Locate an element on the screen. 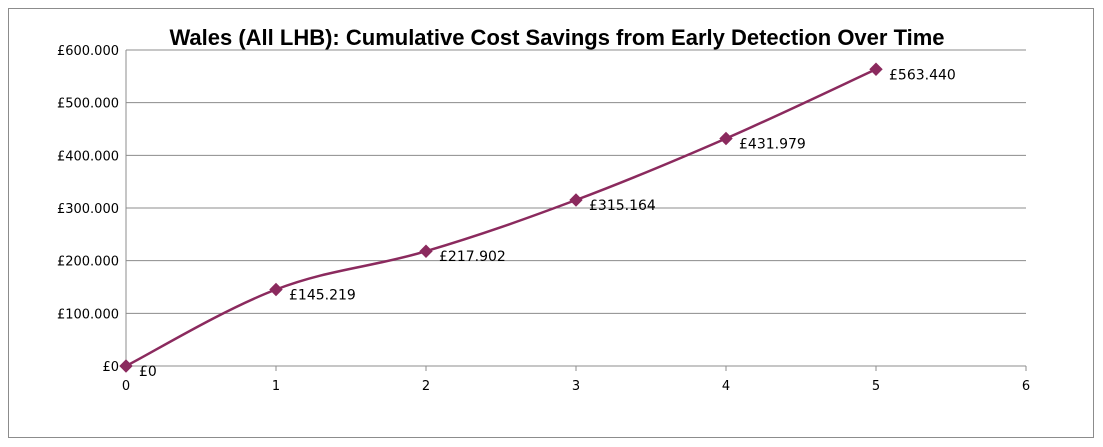  y-tick-label: £0 is located at coordinates (110, 367).